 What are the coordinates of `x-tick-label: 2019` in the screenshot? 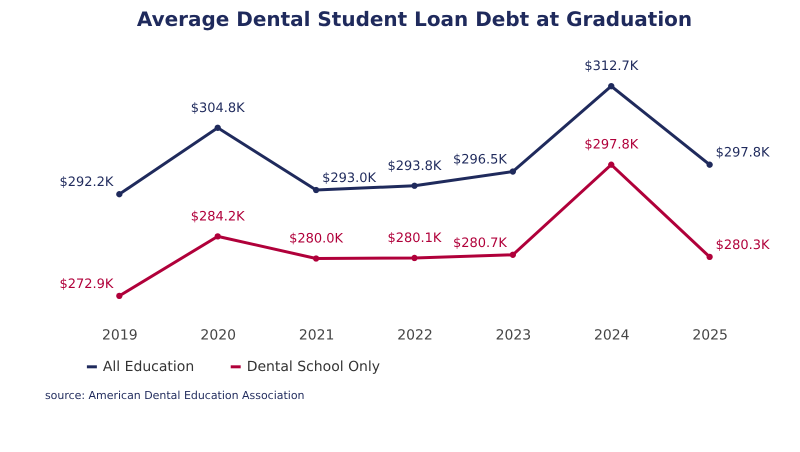 It's located at (120, 335).